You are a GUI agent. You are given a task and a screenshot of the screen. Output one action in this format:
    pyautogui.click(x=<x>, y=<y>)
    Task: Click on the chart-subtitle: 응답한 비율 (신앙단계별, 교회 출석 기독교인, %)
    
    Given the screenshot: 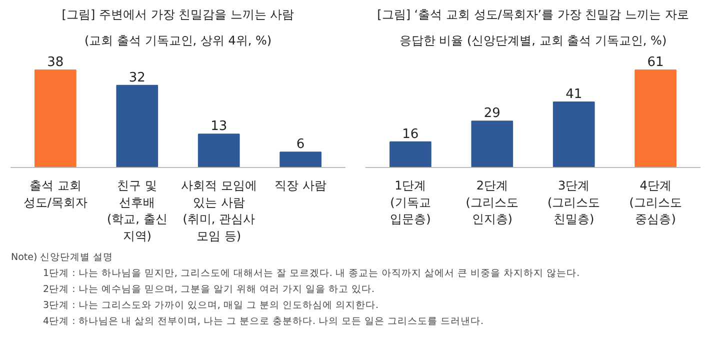 What is the action you would take?
    pyautogui.click(x=533, y=41)
    